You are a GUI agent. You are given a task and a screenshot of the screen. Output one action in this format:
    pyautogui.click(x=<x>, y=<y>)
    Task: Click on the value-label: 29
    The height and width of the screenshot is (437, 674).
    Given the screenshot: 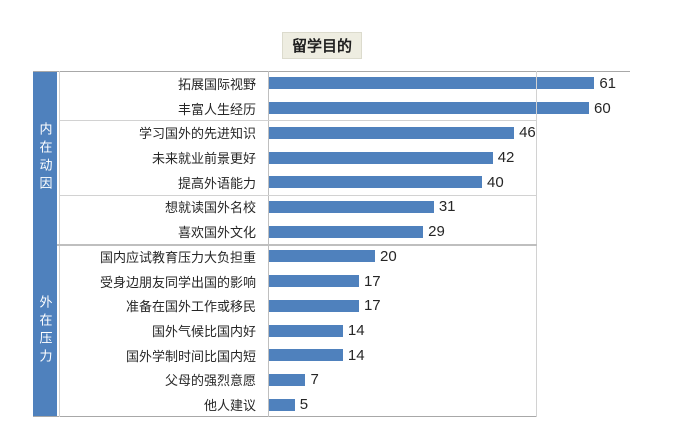 What is the action you would take?
    pyautogui.click(x=436, y=232)
    